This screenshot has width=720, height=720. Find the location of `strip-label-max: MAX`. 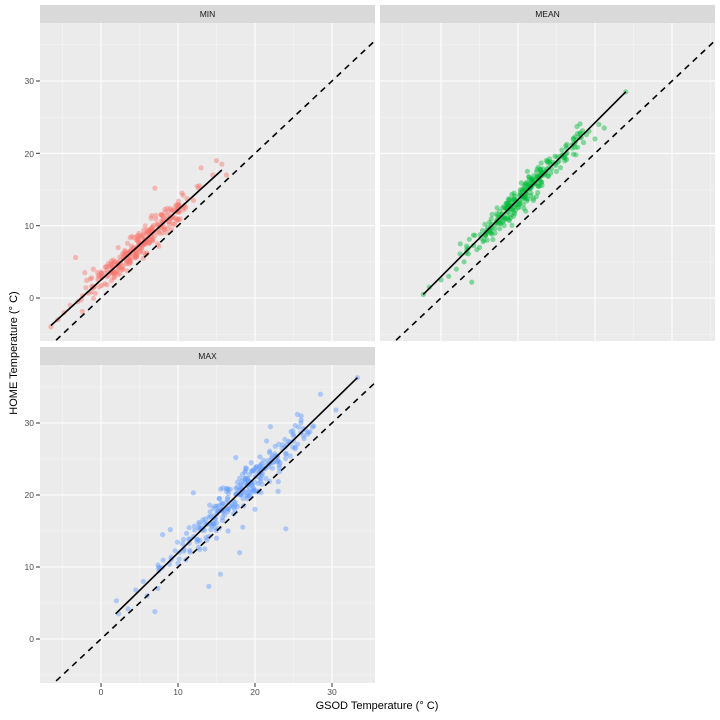

strip-label-max: MAX is located at coordinates (207, 356).